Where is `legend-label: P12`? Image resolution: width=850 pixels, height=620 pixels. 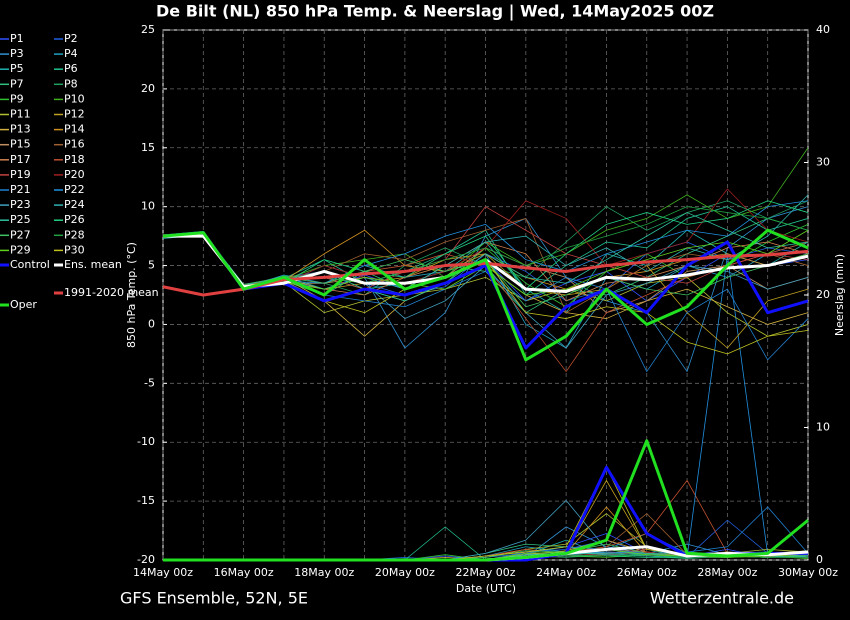
legend-label: P12 is located at coordinates (74, 114).